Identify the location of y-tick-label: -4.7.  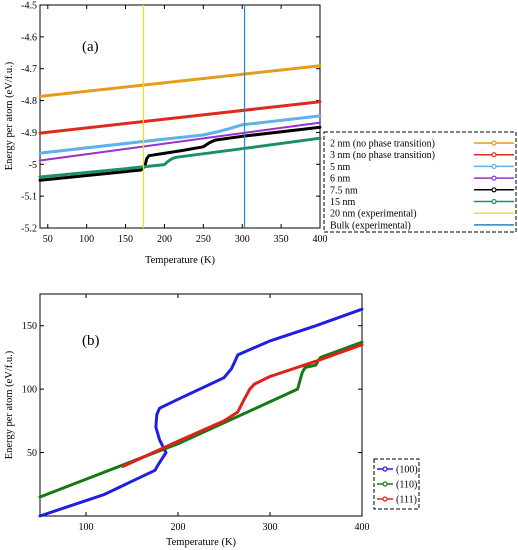
(29, 69).